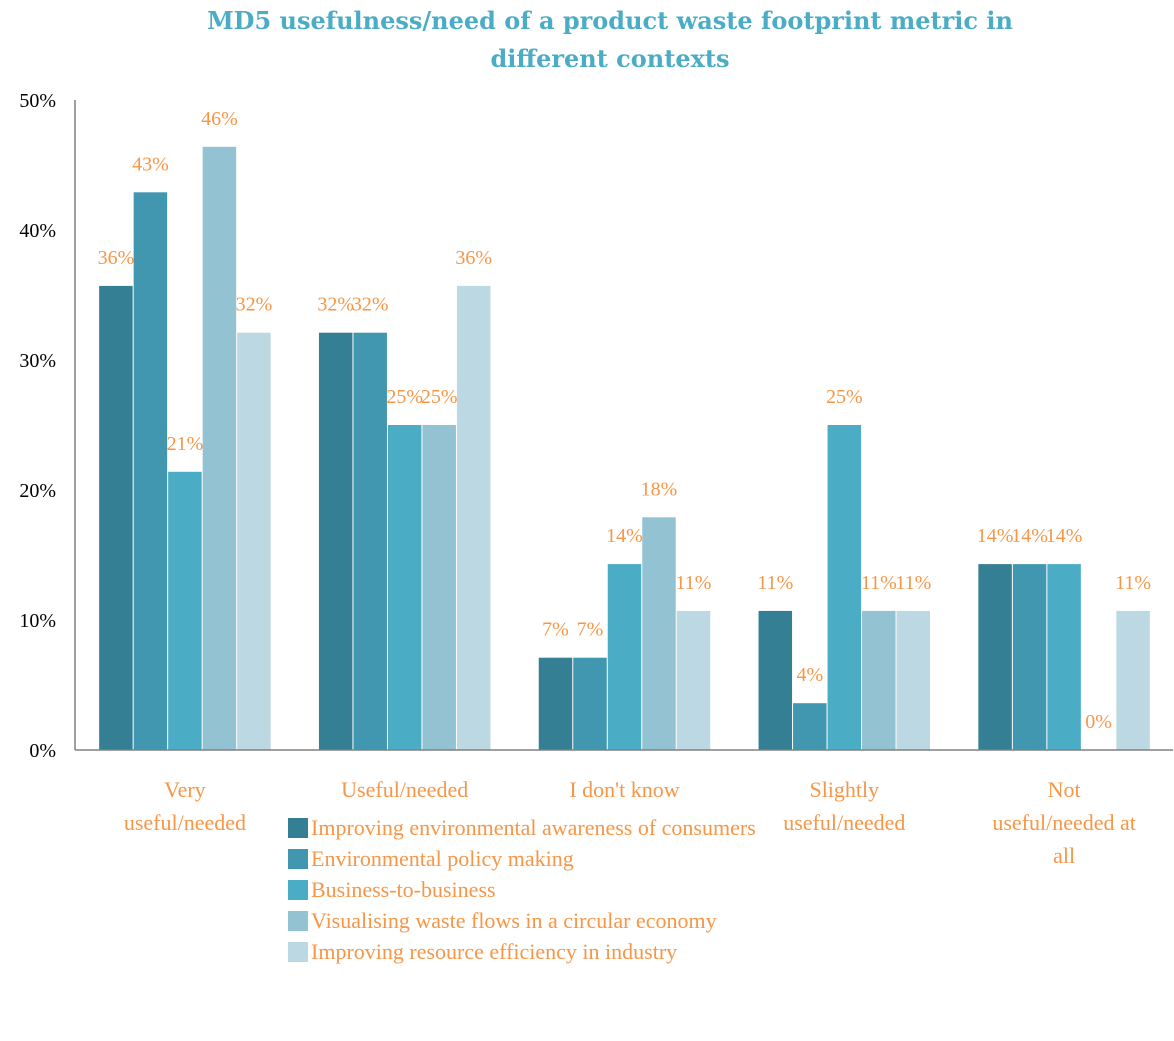 This screenshot has width=1174, height=1041. I want to click on y-tick-label: 30%, so click(37, 361).